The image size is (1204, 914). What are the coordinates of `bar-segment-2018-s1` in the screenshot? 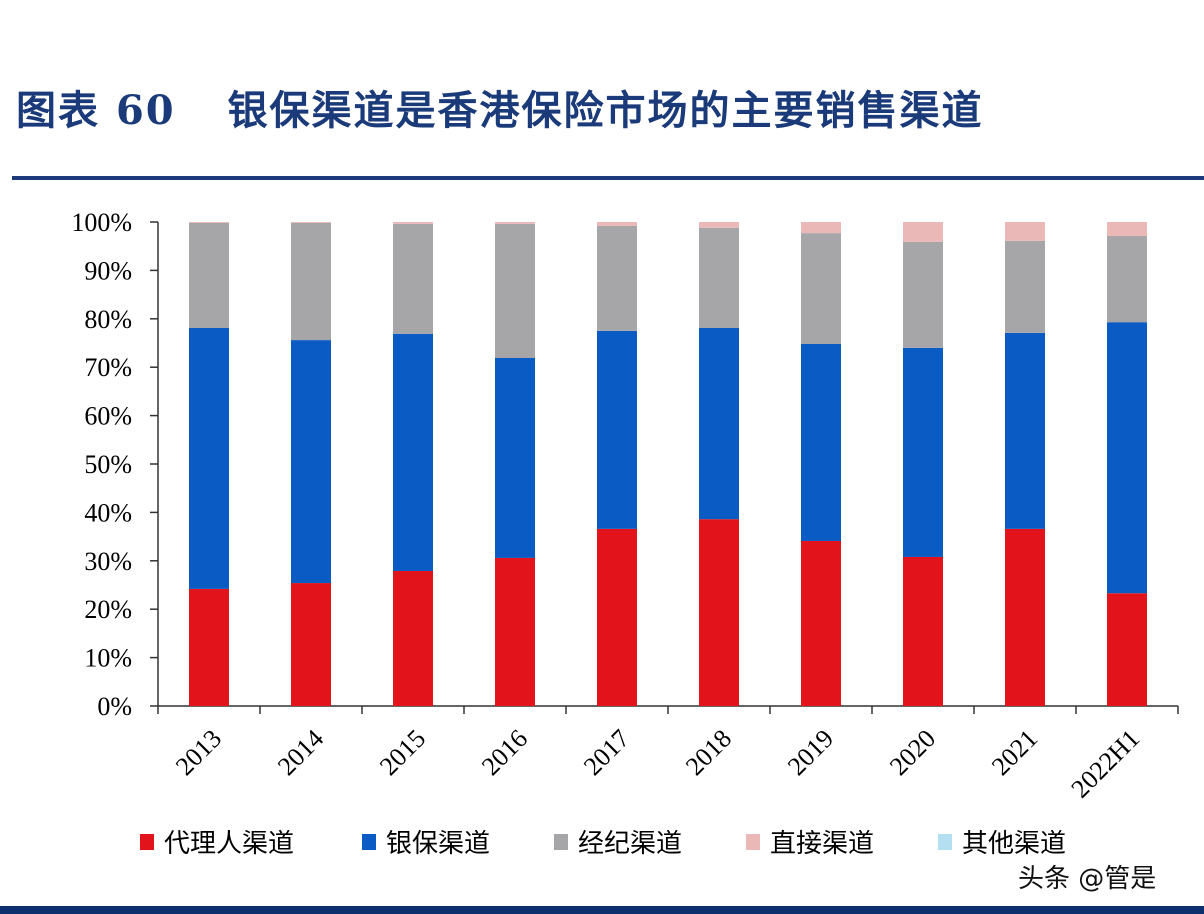 It's located at (719, 423).